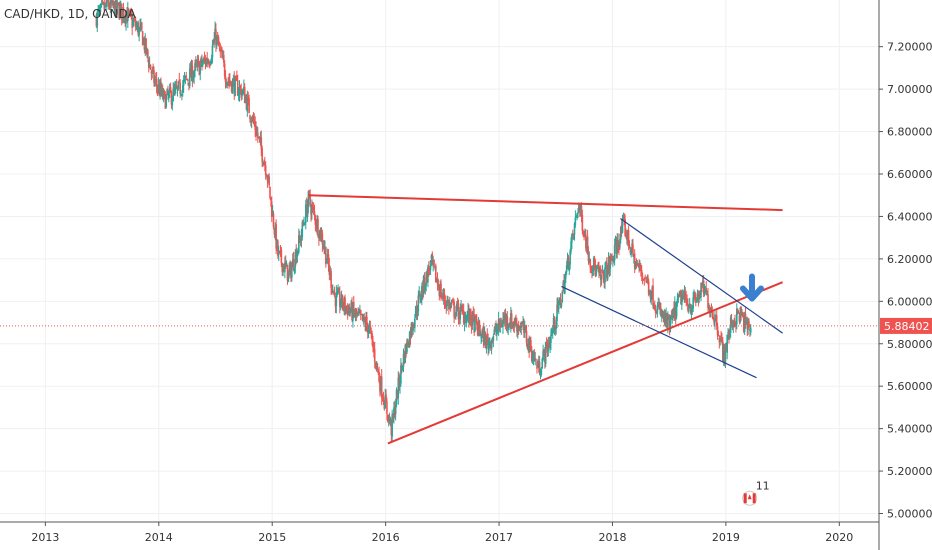 The height and width of the screenshot is (550, 932). I want to click on y-tick-label: 6.80000, so click(909, 132).